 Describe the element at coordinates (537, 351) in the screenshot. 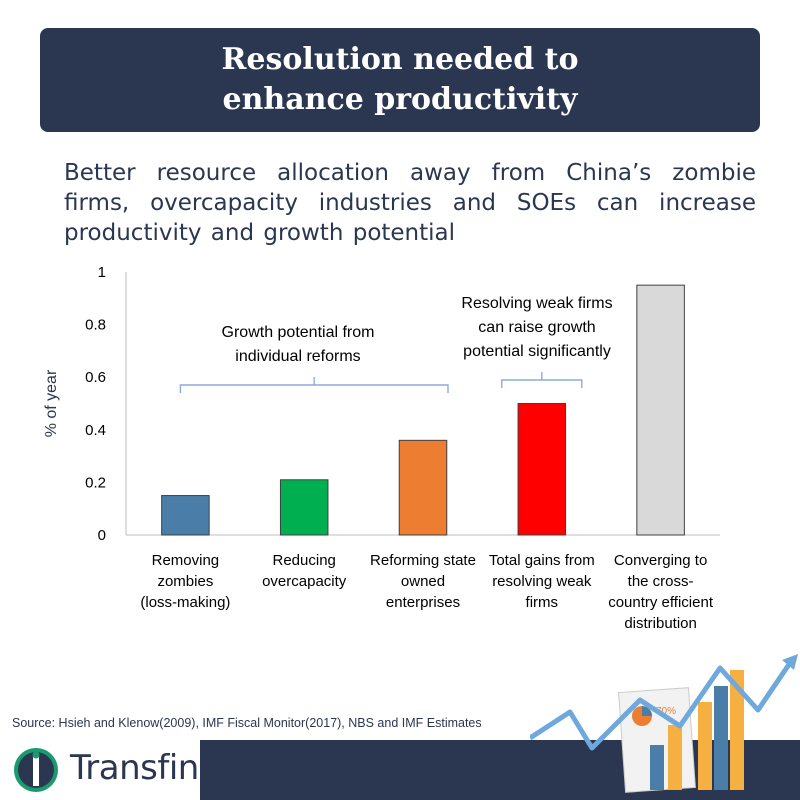

I see `annotation-weak-firms: potential significantly` at that location.